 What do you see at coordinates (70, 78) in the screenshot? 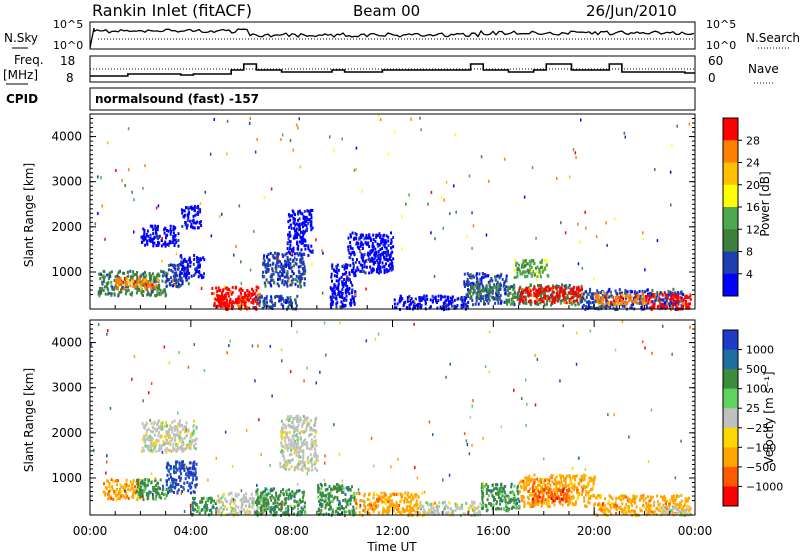
I see `freq-tick-bottom: 8` at bounding box center [70, 78].